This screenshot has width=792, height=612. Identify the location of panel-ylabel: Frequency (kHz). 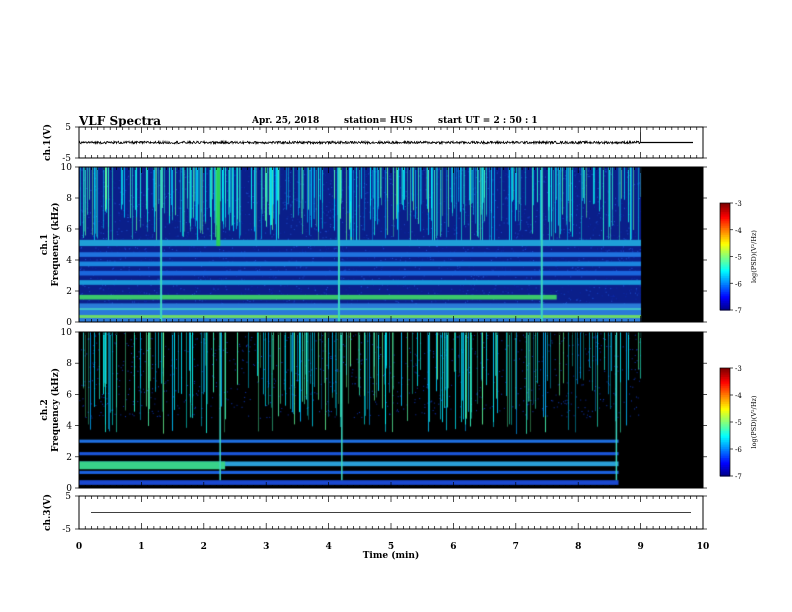
(55, 410).